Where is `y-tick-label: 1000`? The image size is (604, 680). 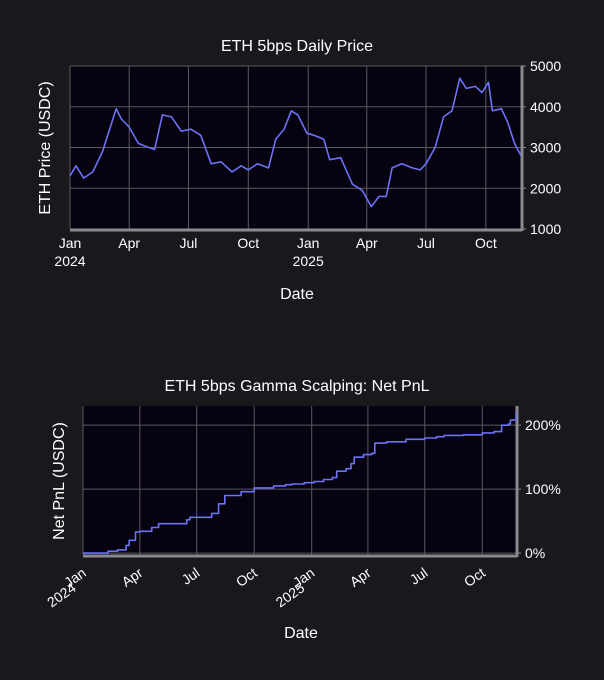 y-tick-label: 1000 is located at coordinates (545, 229).